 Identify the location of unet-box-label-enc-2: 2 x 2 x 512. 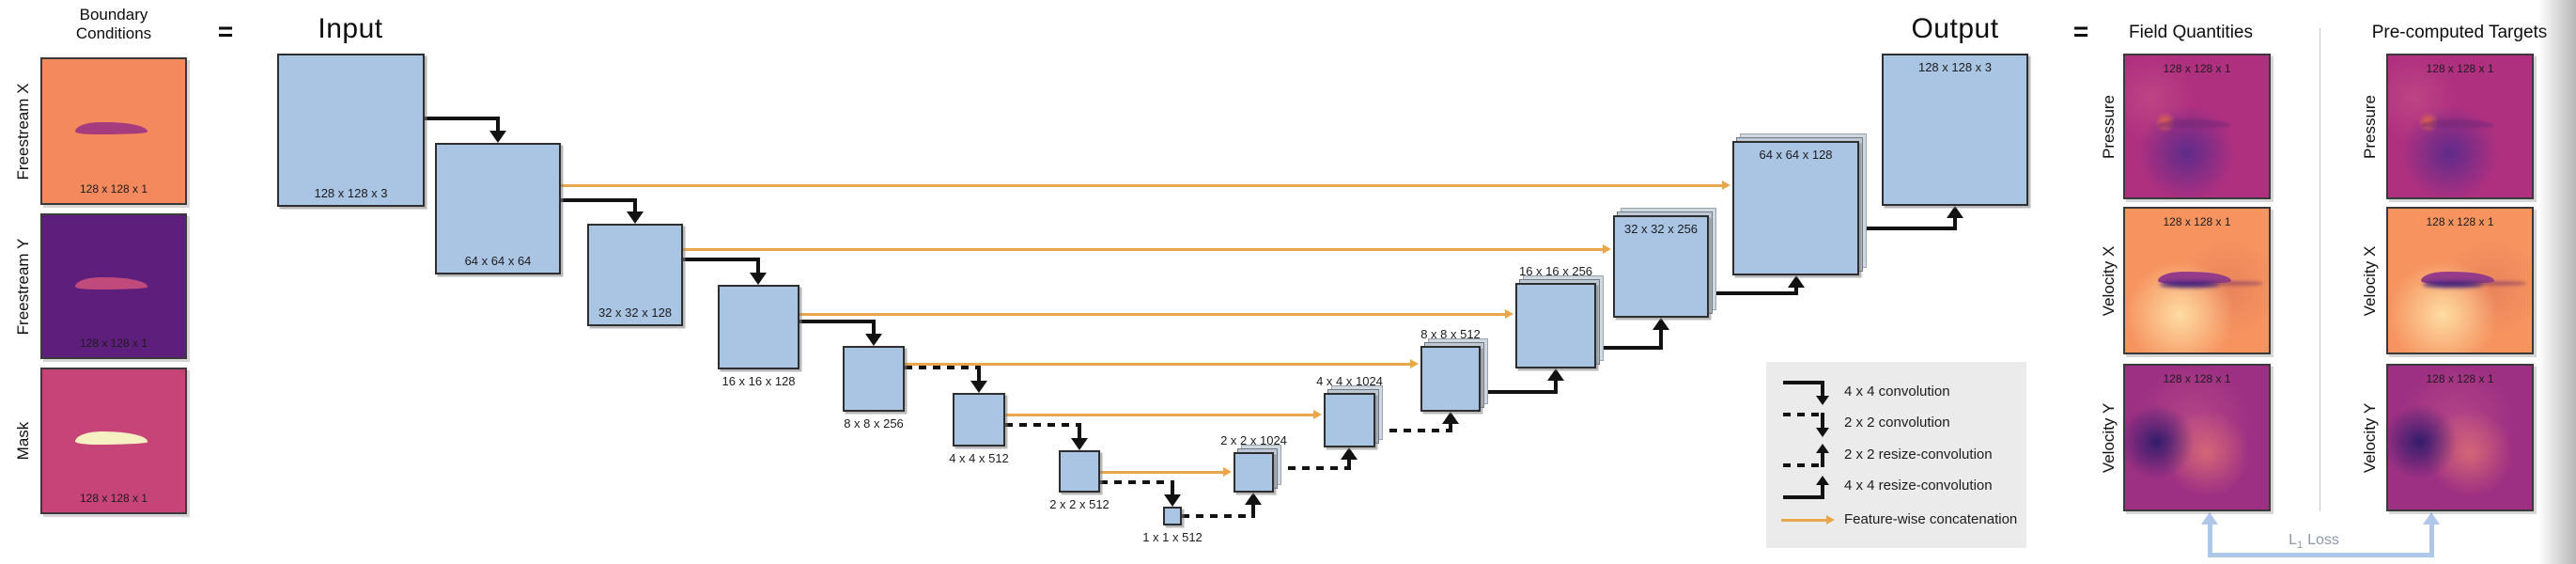
(1079, 504).